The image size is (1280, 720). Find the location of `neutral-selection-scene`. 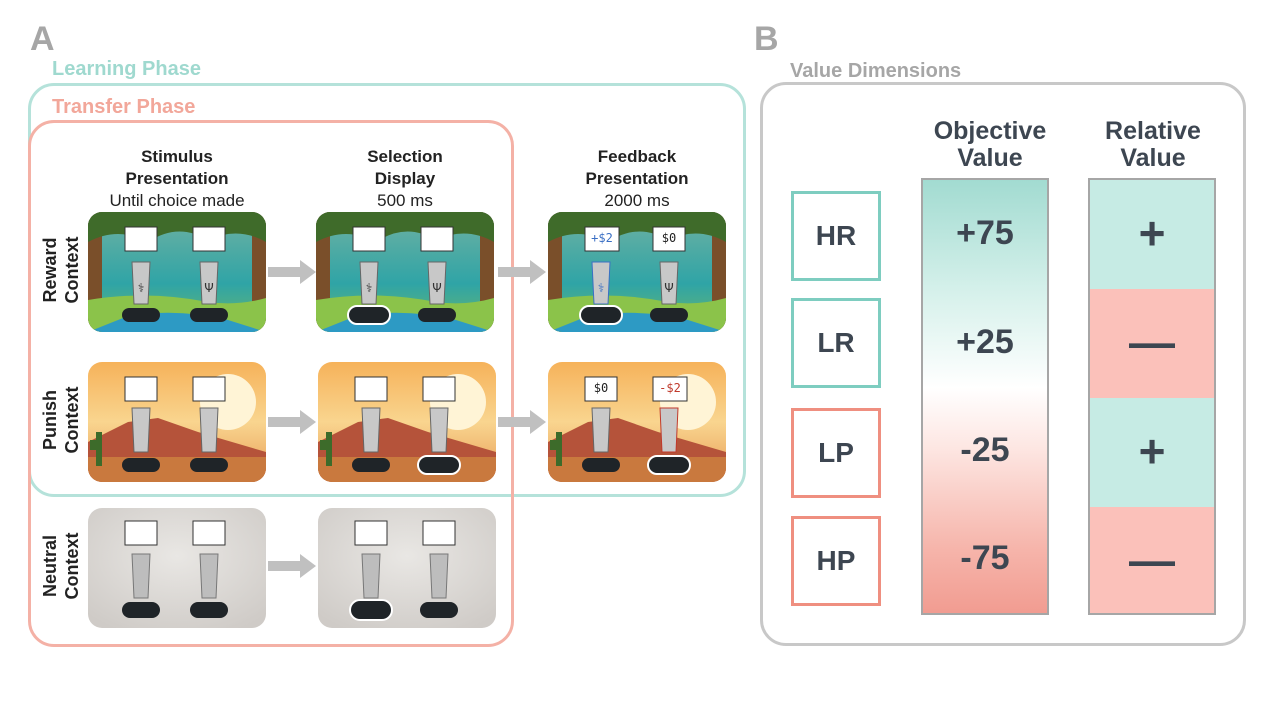

neutral-selection-scene is located at coordinates (407, 568).